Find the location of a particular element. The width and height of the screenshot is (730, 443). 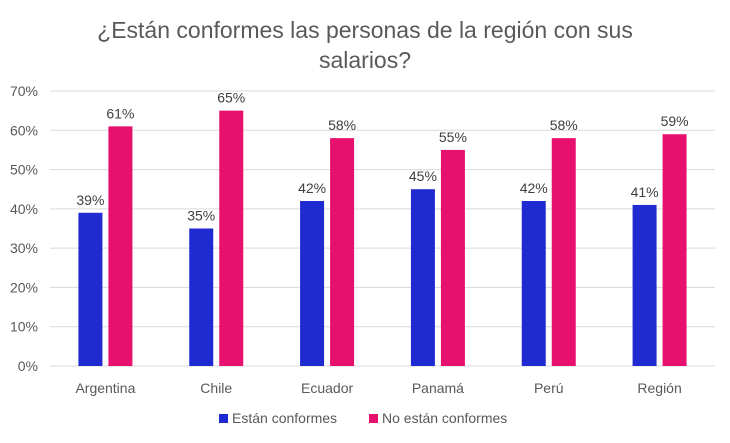

bar-no-estan-conformes-ecuador is located at coordinates (342, 252).